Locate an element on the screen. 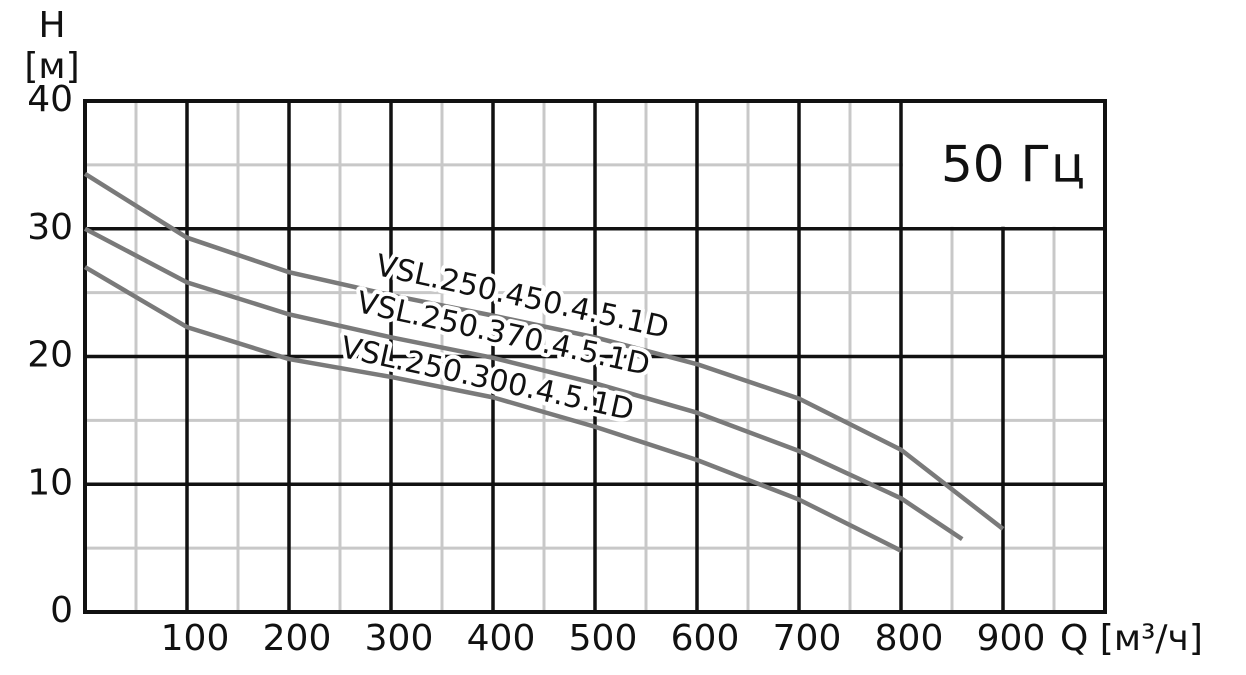 The height and width of the screenshot is (675, 1246). y-axis-label: H is located at coordinates (51, 25).